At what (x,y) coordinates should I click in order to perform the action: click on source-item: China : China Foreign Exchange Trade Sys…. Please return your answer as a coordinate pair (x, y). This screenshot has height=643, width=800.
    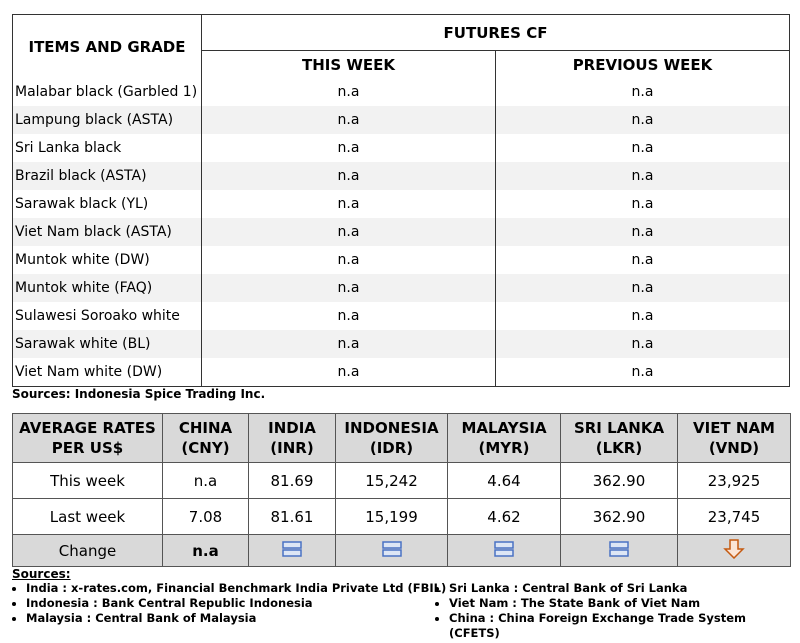
    Looking at the image, I should click on (620, 626).